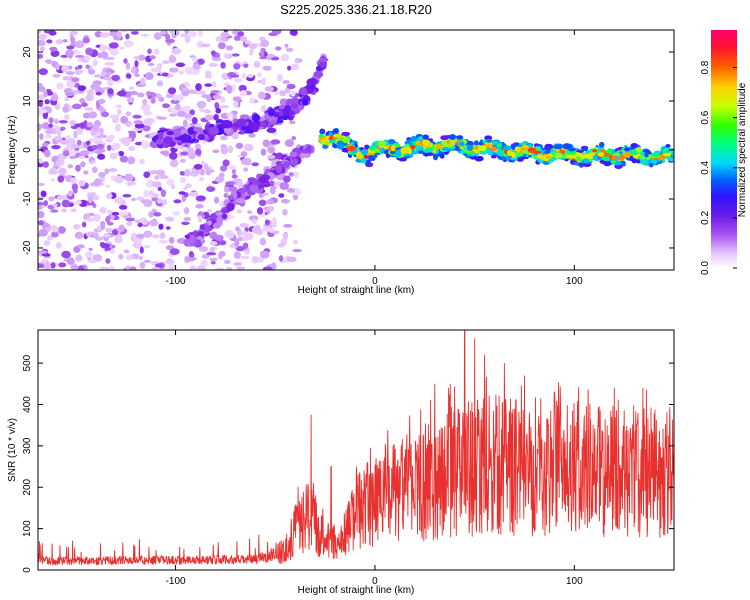 This screenshot has width=750, height=600. I want to click on colorbar-tick-label: 0.4, so click(705, 167).